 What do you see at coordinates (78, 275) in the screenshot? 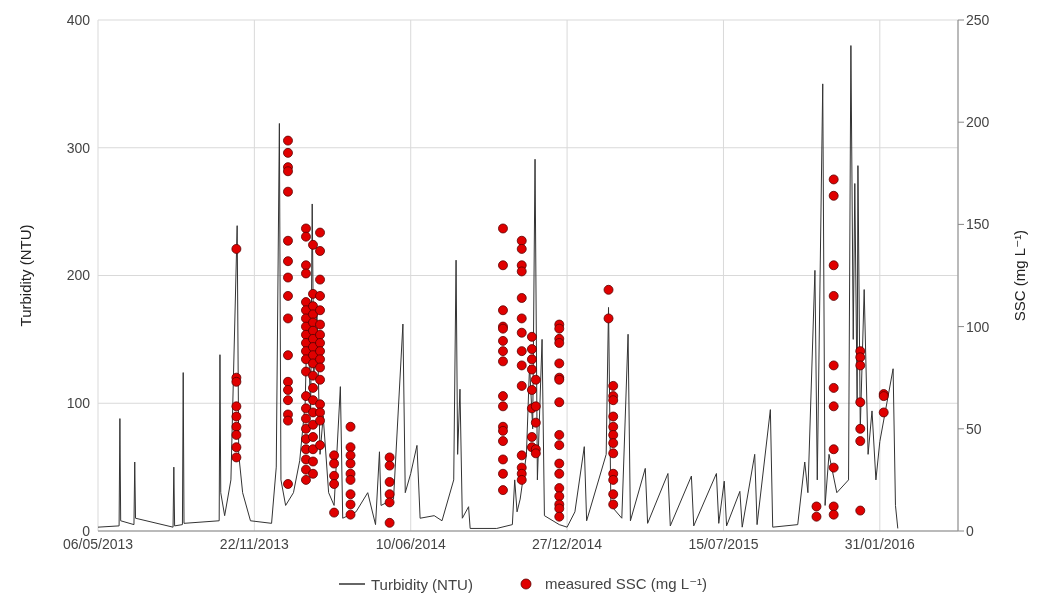
I see `y-tick-label: 200` at bounding box center [78, 275].